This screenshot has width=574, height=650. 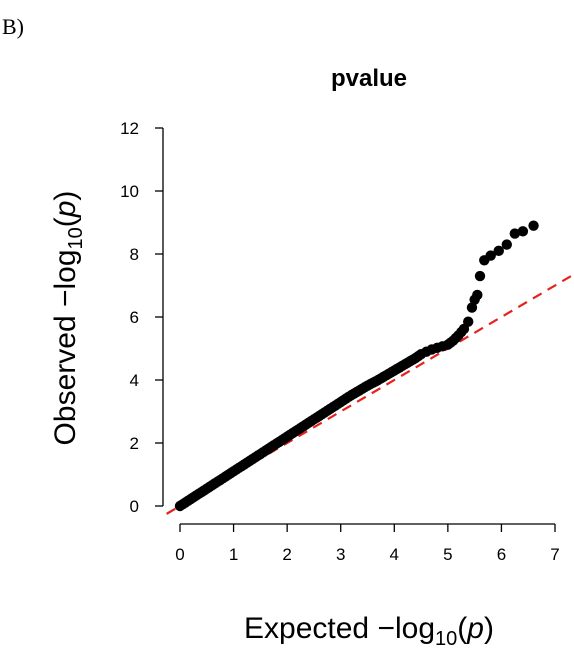 I want to click on y-tick-label: 12, so click(x=129, y=128).